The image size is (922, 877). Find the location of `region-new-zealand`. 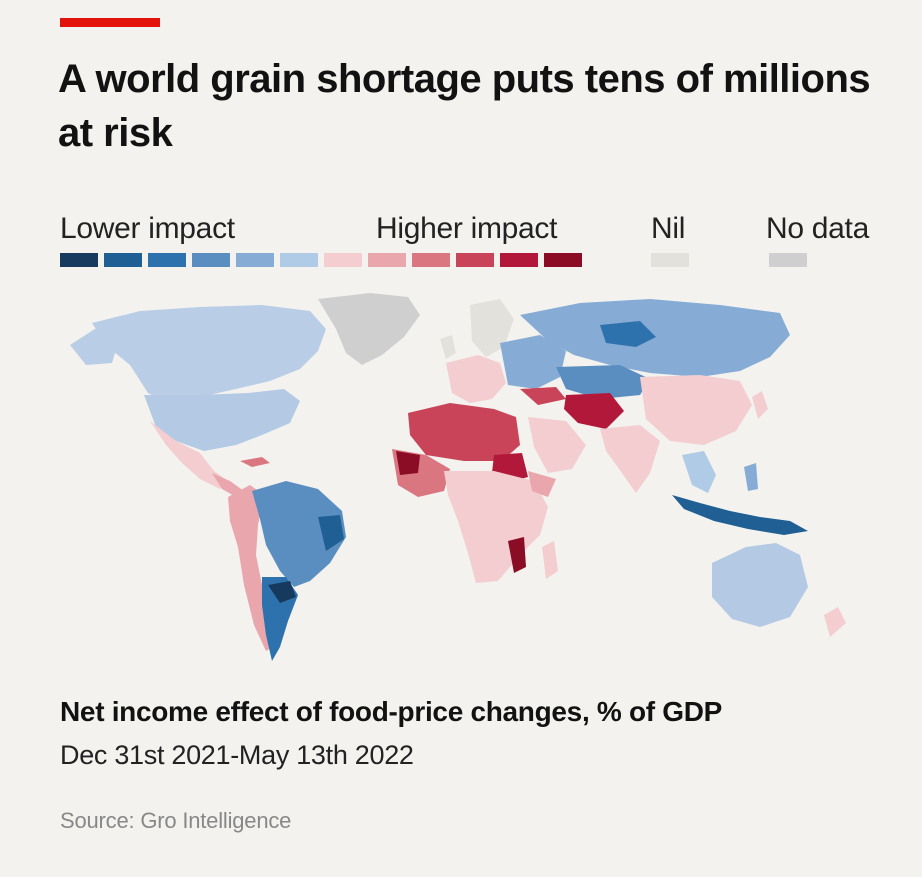

region-new-zealand is located at coordinates (835, 622).